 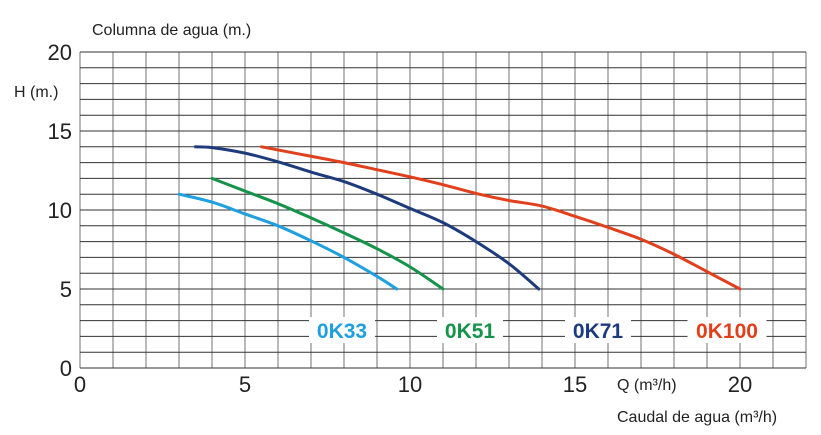 I want to click on legend-label-0k33: 0K33, so click(x=342, y=331).